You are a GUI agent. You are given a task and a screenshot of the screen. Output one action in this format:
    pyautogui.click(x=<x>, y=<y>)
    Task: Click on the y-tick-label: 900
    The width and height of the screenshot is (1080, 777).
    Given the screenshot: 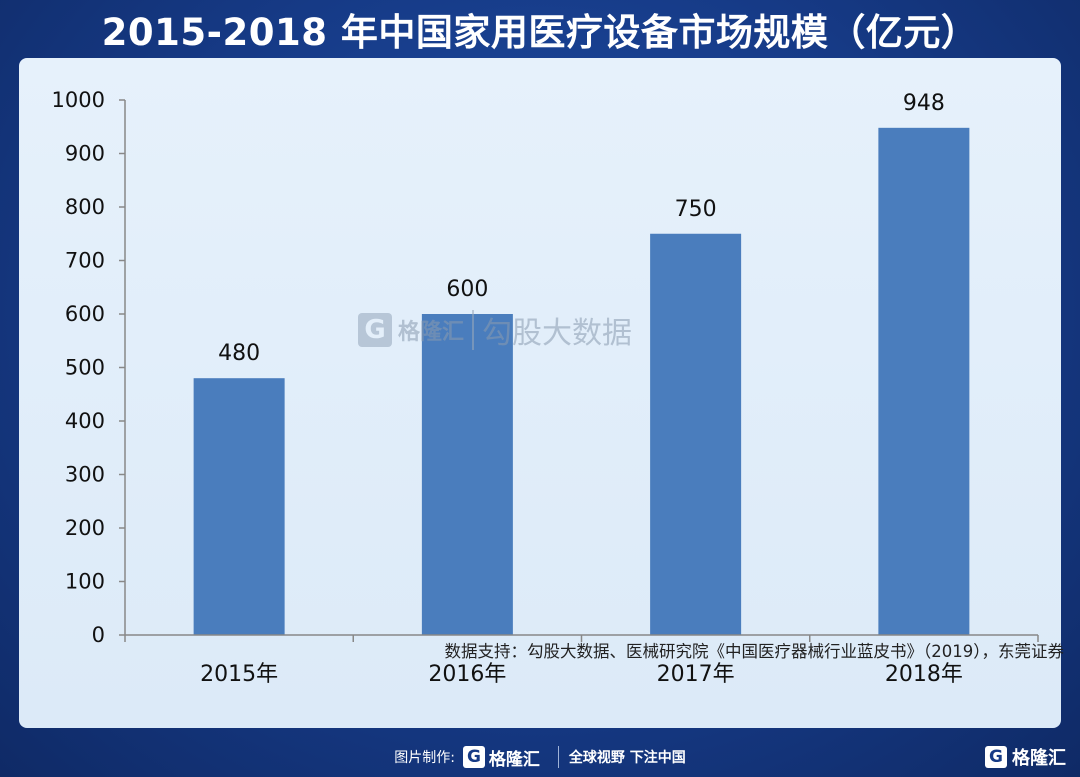 What is the action you would take?
    pyautogui.click(x=85, y=154)
    